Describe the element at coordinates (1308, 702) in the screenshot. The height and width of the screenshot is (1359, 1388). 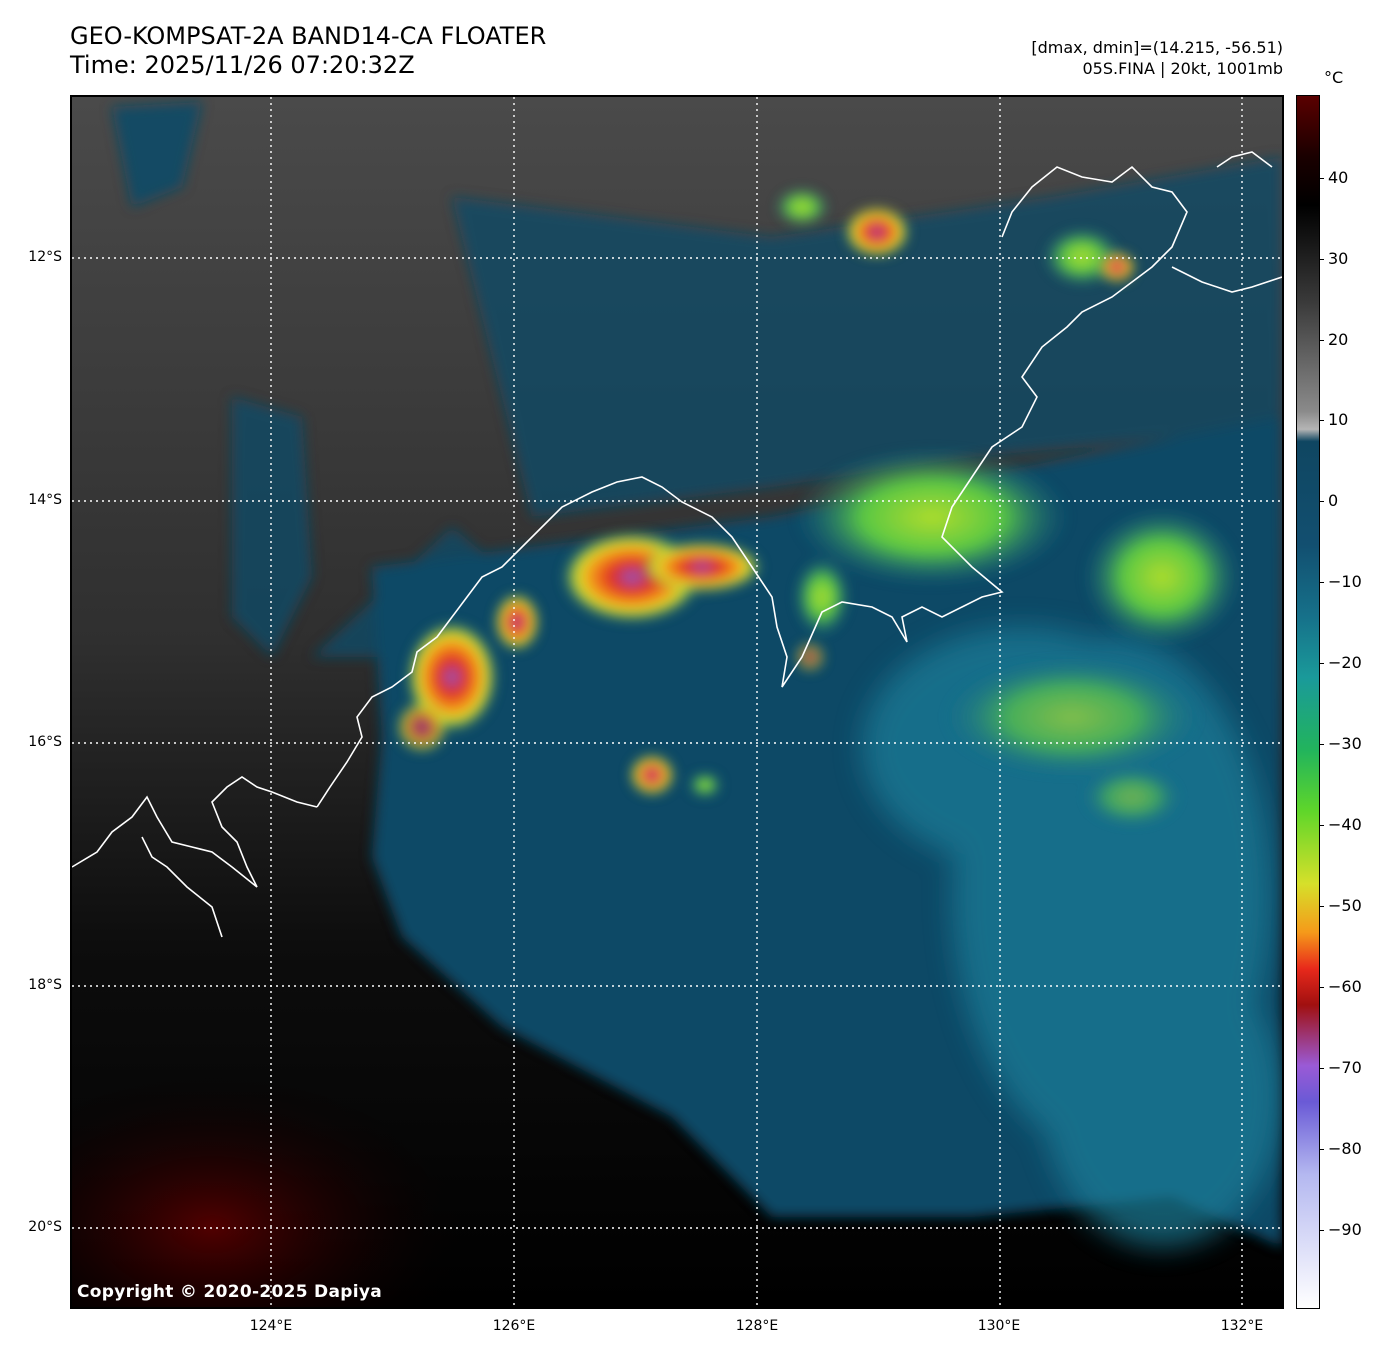
I see `temperature-colorbar` at that location.